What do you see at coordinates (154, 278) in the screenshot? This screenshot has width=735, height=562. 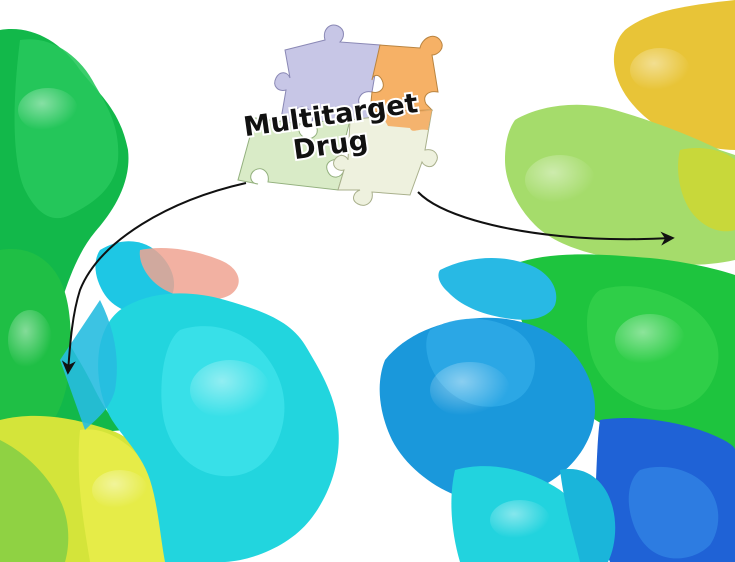 I see `curved-arrow-left` at bounding box center [154, 278].